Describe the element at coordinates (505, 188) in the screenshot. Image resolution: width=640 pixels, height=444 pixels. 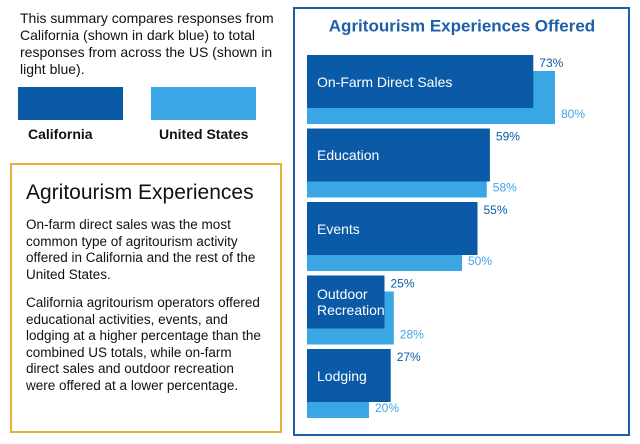
I see `value-label: 58%` at that location.